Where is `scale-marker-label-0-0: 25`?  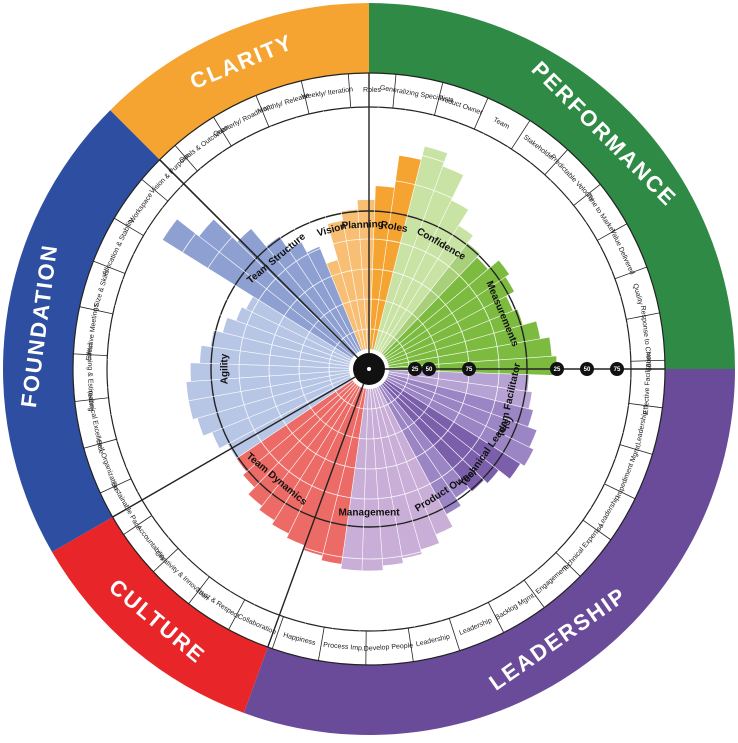 scale-marker-label-0-0: 25 is located at coordinates (415, 370).